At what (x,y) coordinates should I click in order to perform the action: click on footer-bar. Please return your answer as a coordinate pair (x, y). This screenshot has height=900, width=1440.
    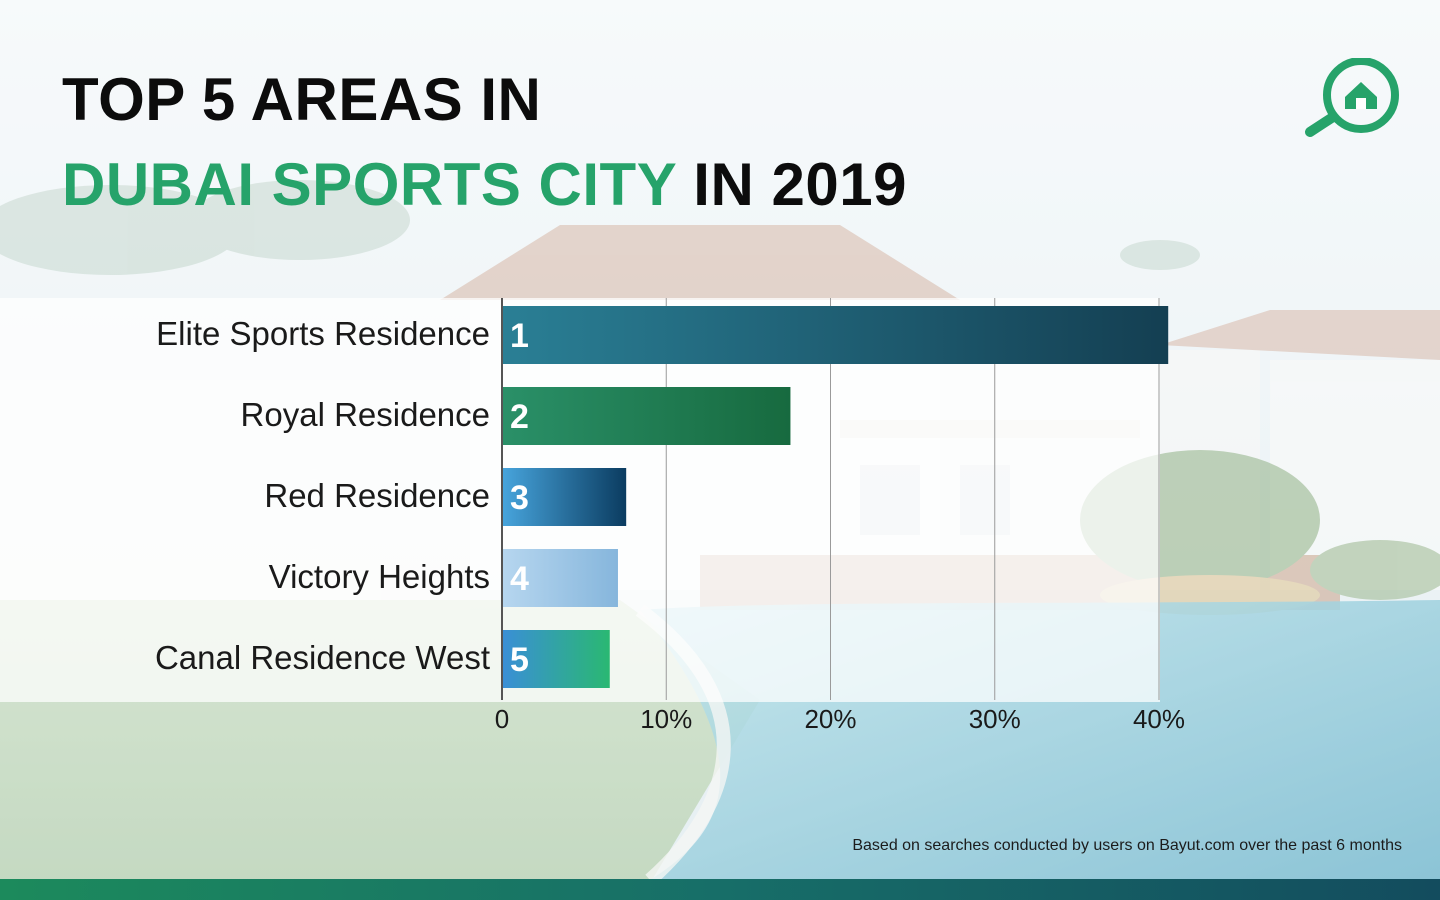
    Looking at the image, I should click on (720, 889).